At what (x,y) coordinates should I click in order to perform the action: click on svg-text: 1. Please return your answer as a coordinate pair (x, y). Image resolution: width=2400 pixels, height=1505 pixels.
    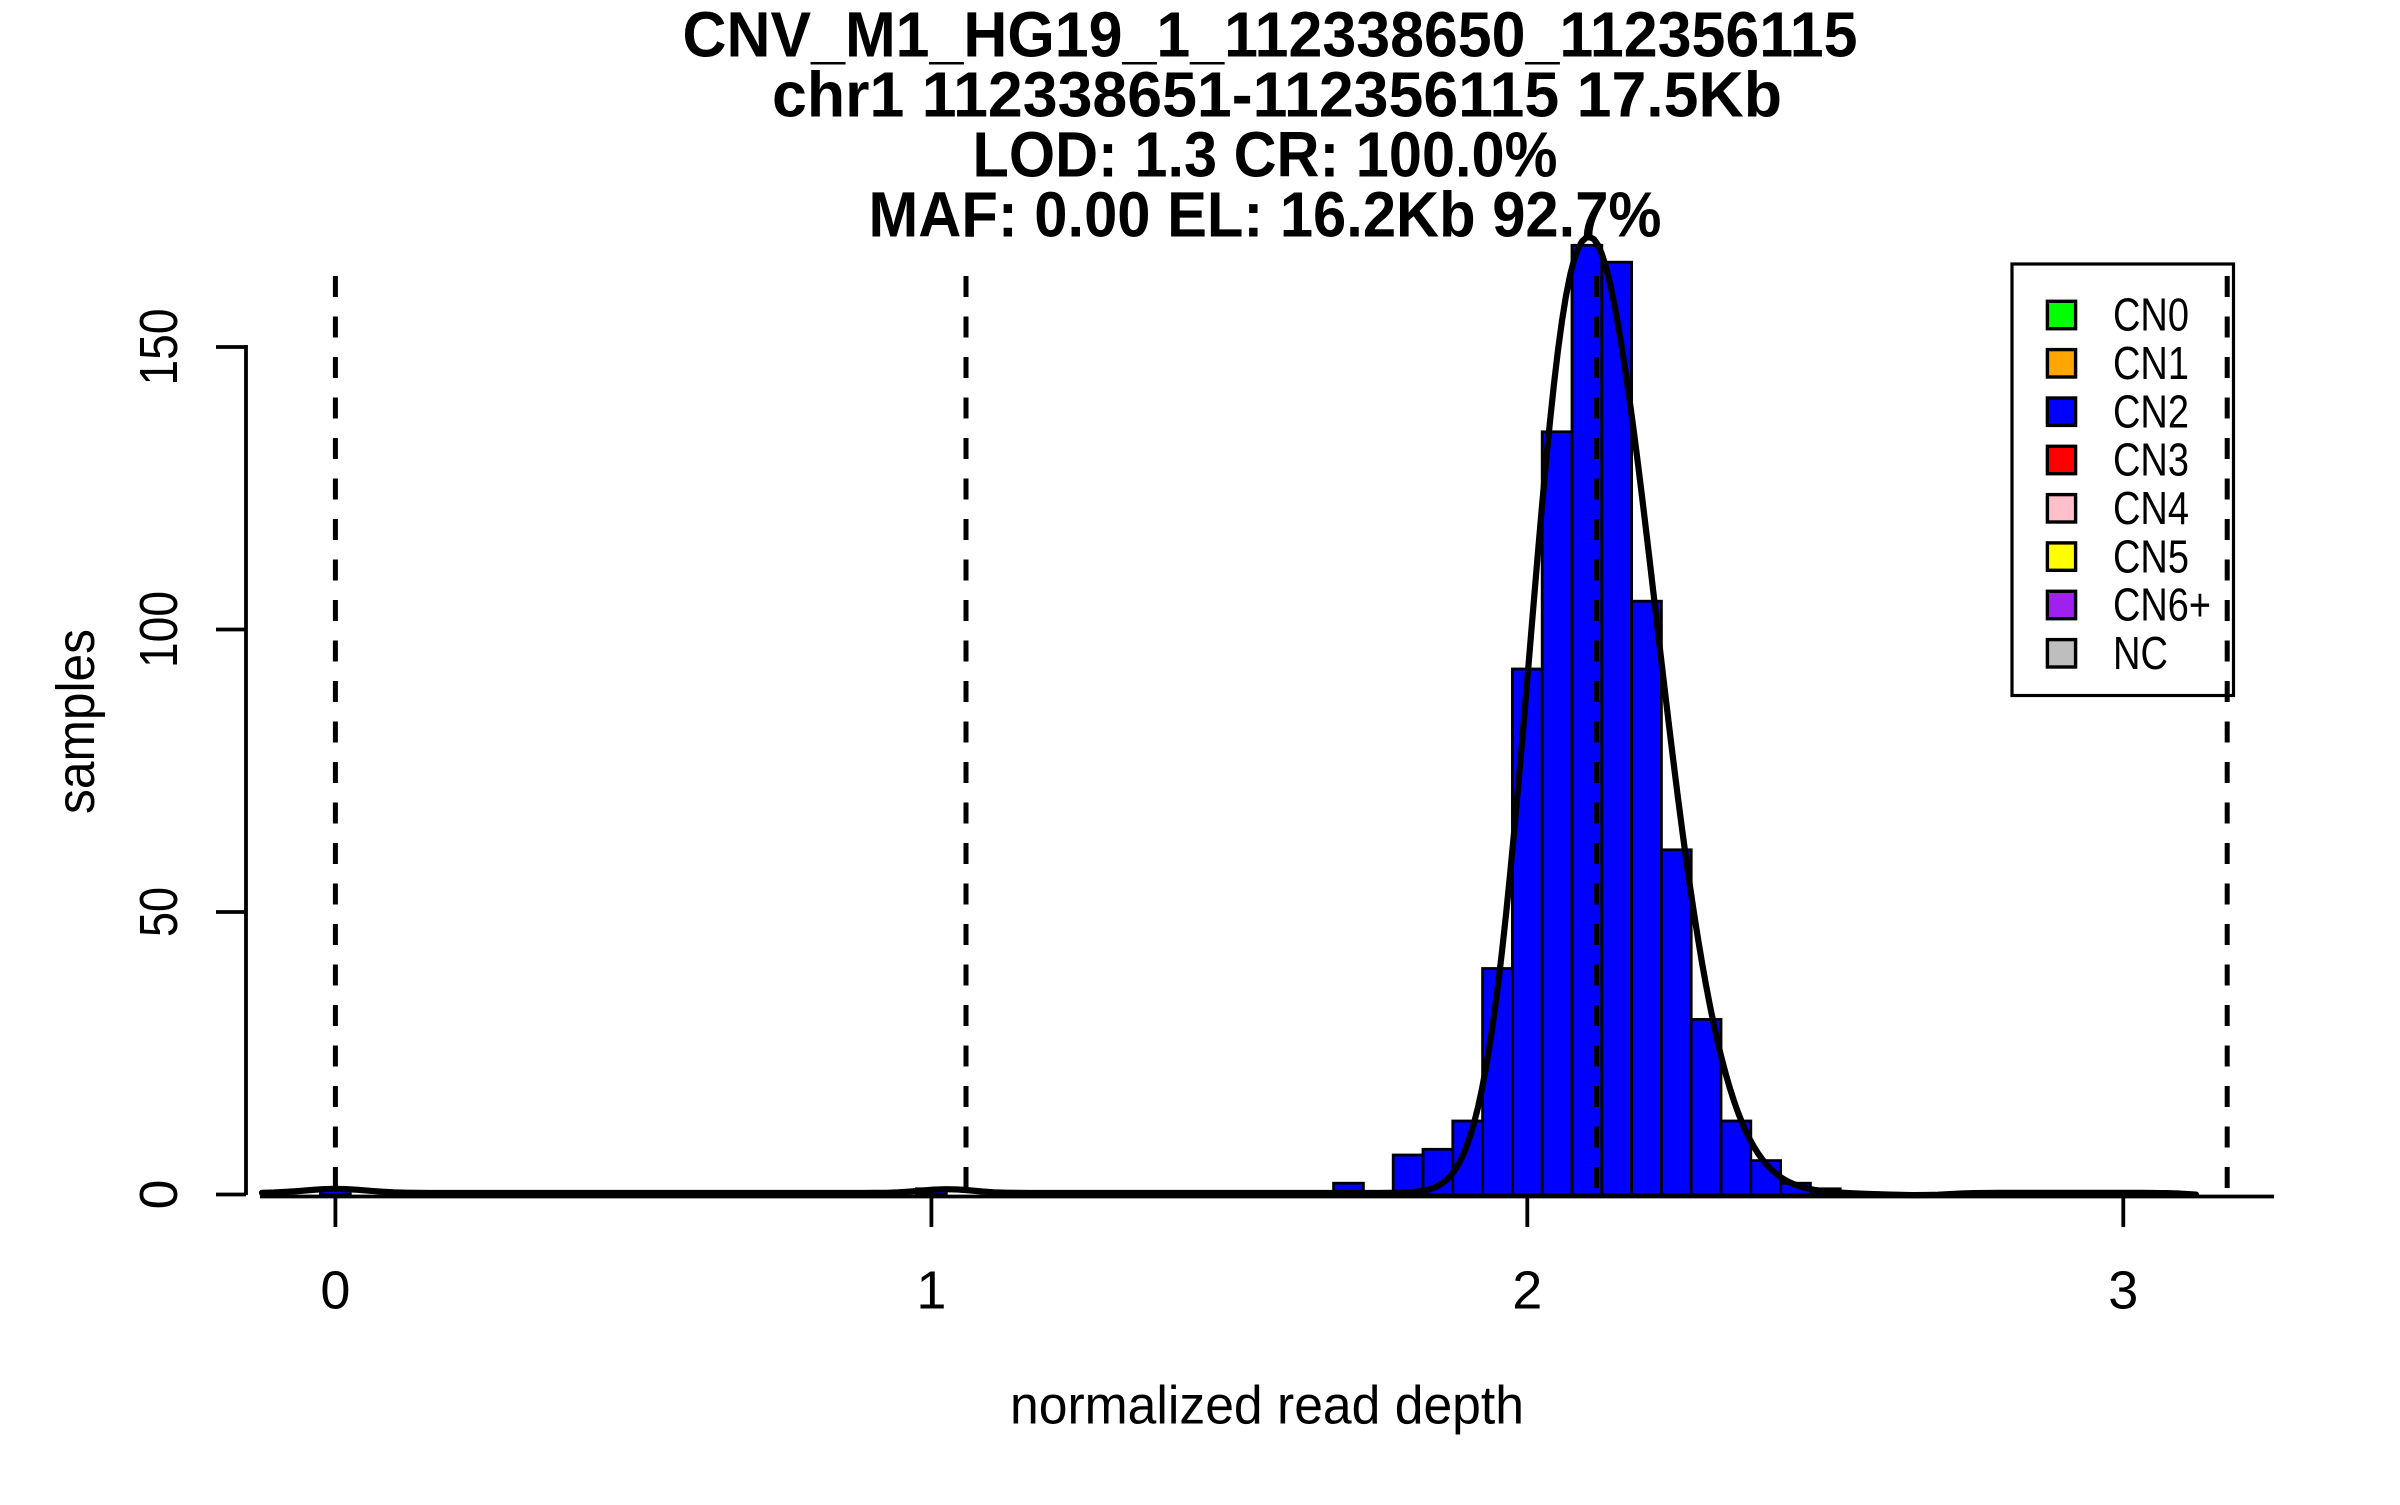
    Looking at the image, I should click on (931, 1291).